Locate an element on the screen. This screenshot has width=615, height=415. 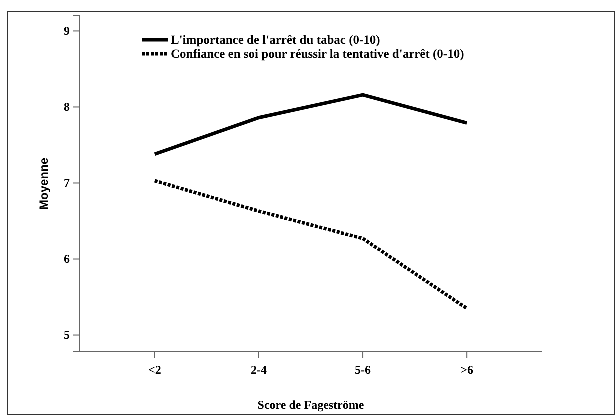
x-tick-label: 2-4 is located at coordinates (258, 370).